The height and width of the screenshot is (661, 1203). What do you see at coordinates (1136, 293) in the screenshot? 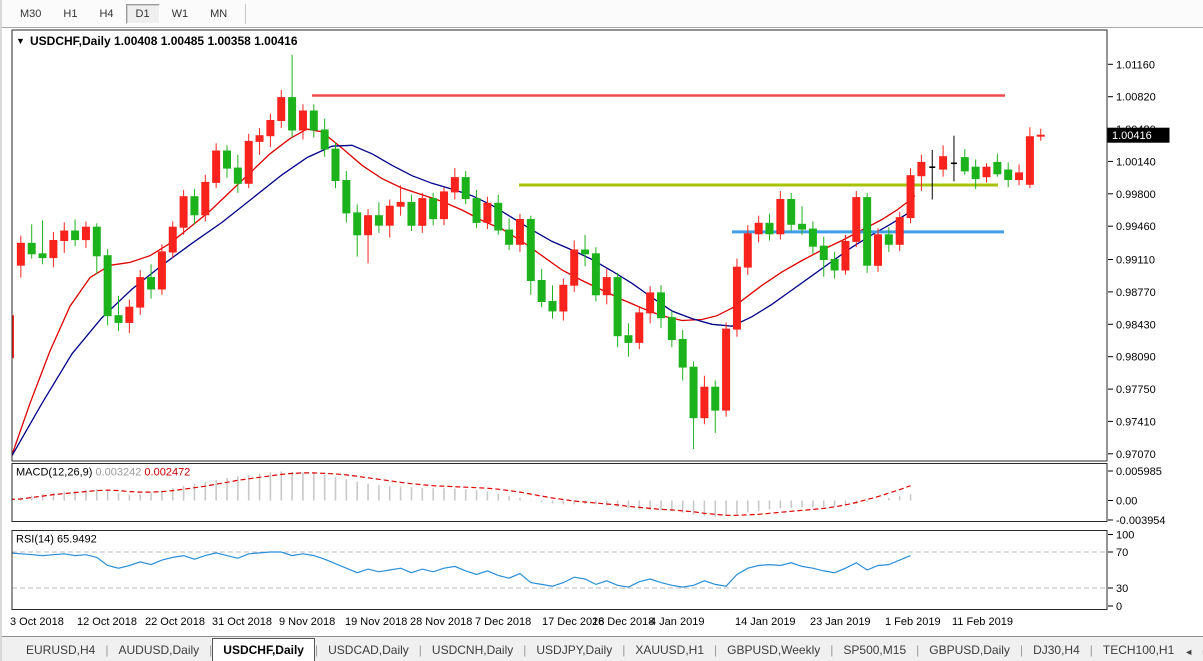
I see `price-axis-label: 0.98770` at bounding box center [1136, 293].